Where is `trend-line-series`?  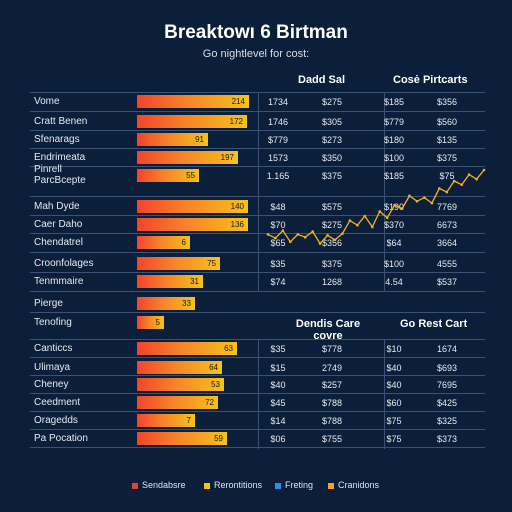
trend-line-series is located at coordinates (376, 207).